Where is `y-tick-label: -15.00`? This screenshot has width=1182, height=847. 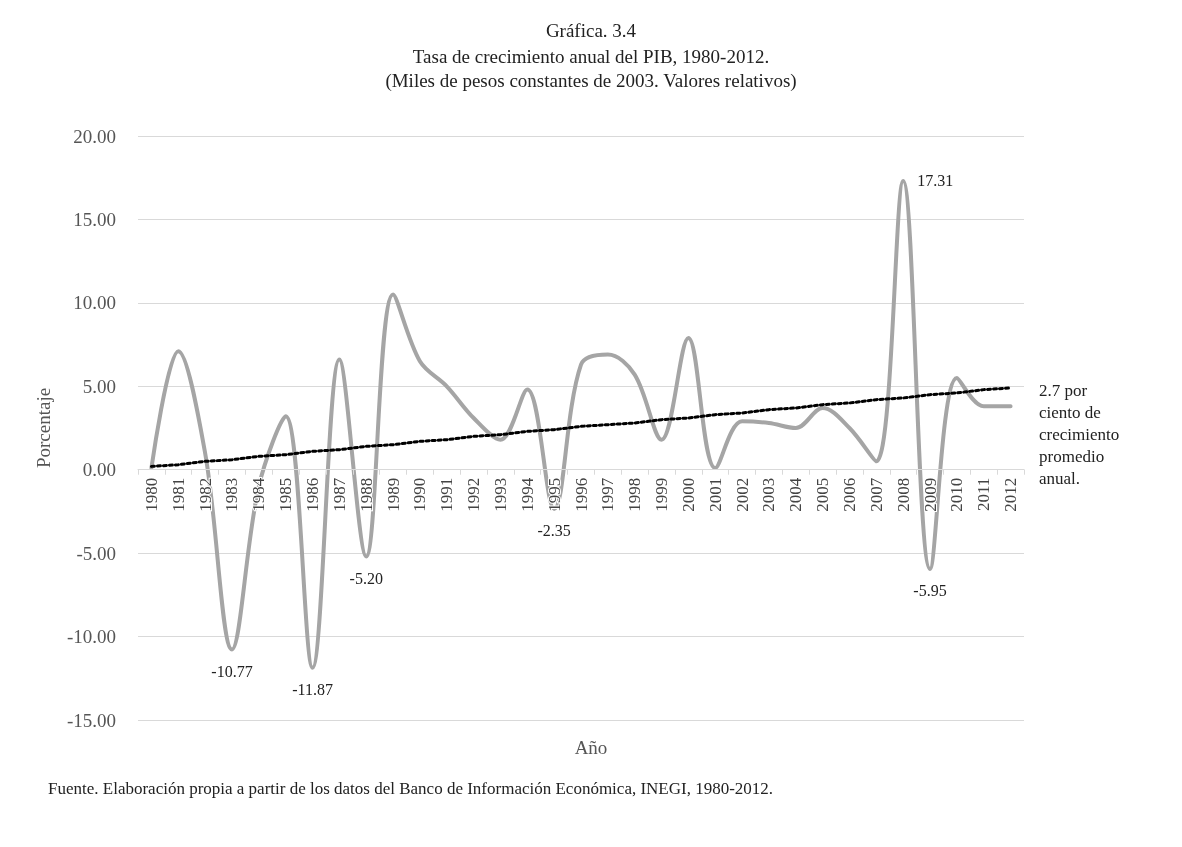
y-tick-label: -15.00 is located at coordinates (91, 720).